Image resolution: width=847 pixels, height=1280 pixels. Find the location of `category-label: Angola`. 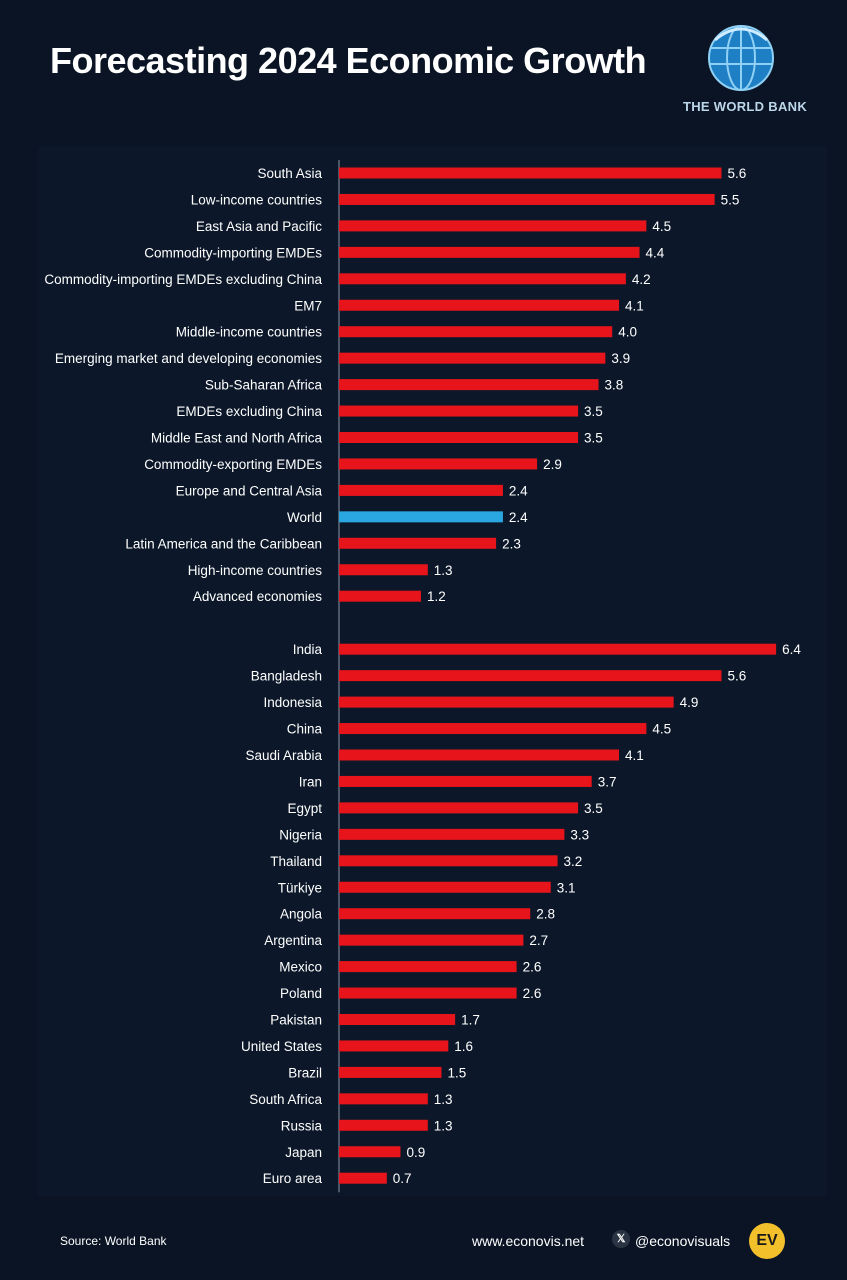

category-label: Angola is located at coordinates (301, 914).